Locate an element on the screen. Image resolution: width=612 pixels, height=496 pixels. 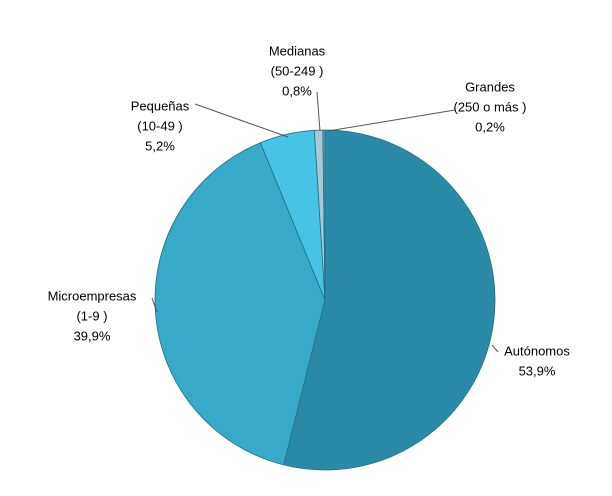
value-label: 39,9% is located at coordinates (92, 335).